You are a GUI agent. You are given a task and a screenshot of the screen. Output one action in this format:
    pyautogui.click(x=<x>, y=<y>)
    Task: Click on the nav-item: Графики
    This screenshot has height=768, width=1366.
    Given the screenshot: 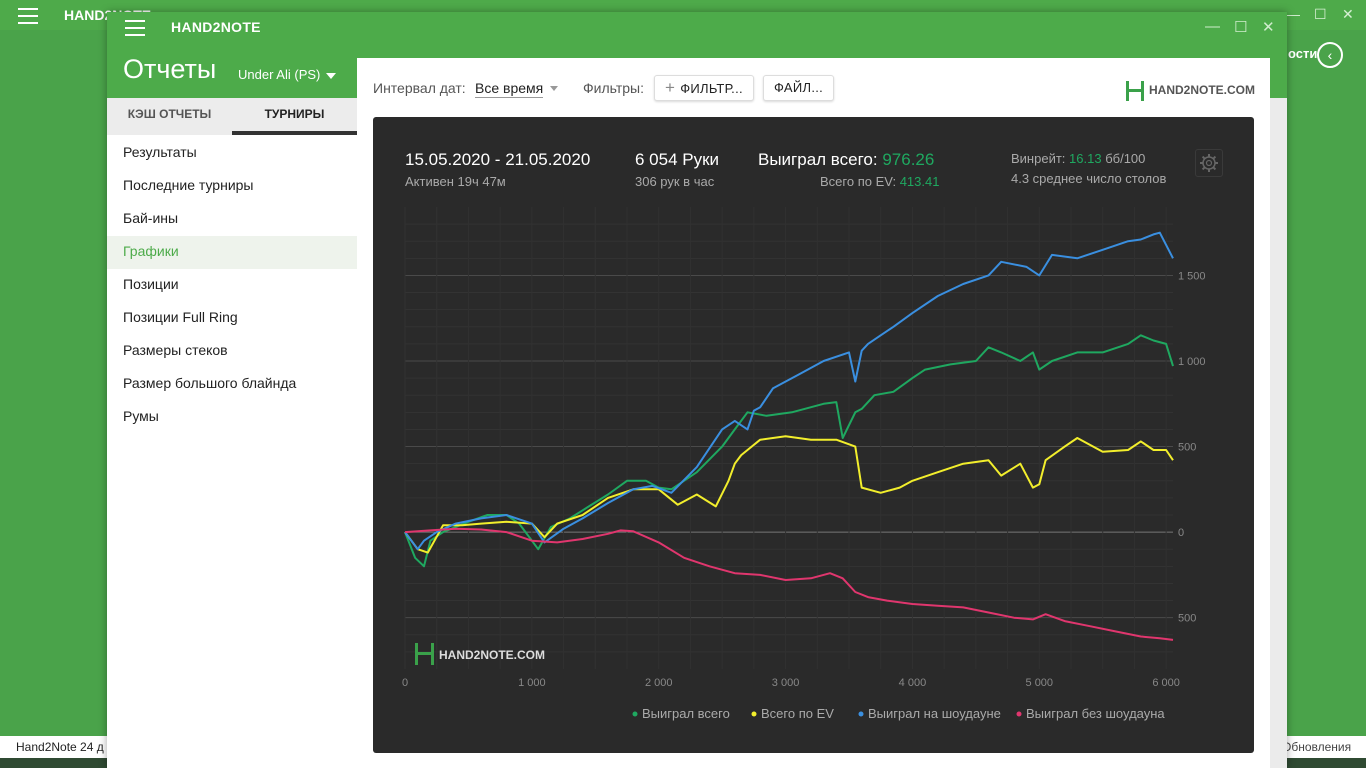 What is the action you would take?
    pyautogui.click(x=232, y=252)
    